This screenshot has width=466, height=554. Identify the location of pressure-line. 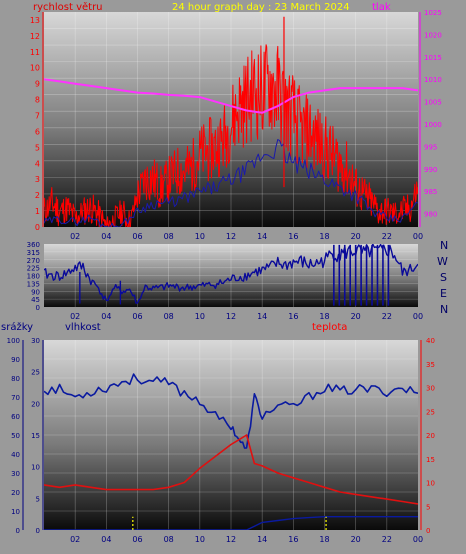
(231, 96).